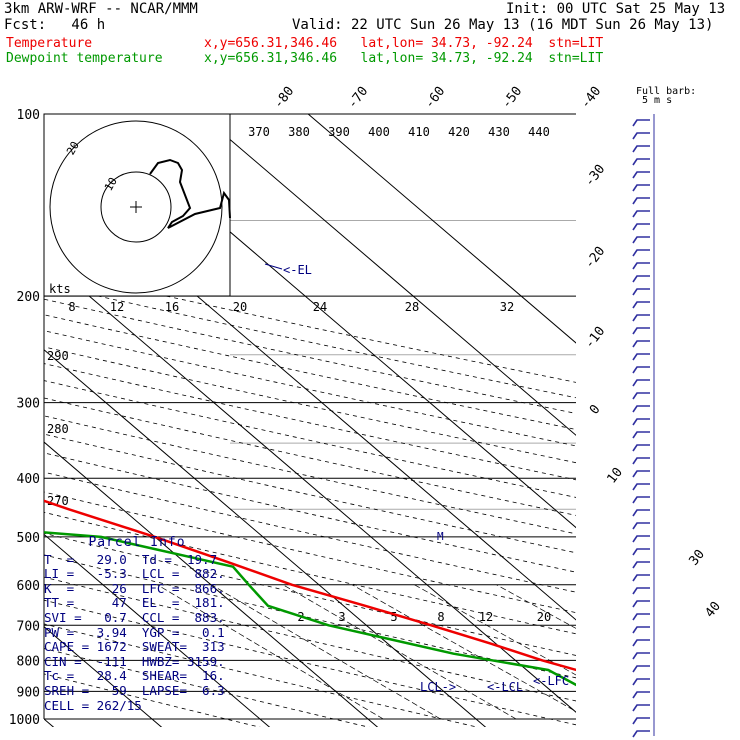 Image resolution: width=740 pixels, height=740 pixels. Describe the element at coordinates (172, 307) in the screenshot. I see `hodograph-speed-label: 16` at that location.